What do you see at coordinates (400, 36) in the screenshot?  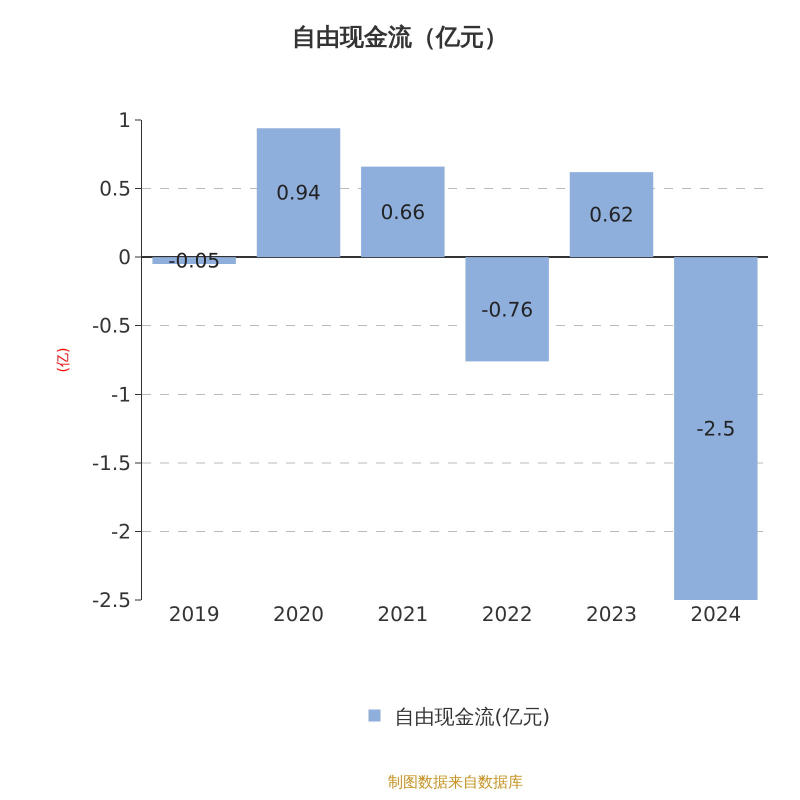 I see `chart-title: 自由现金流（亿元）` at bounding box center [400, 36].